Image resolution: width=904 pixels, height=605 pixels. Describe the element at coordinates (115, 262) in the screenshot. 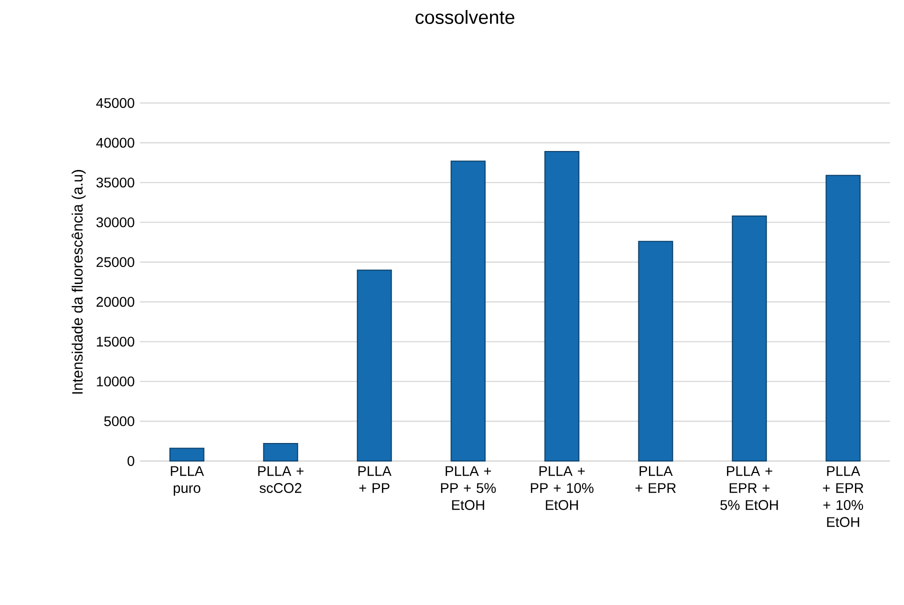

I see `y-tick-label: 25000` at that location.